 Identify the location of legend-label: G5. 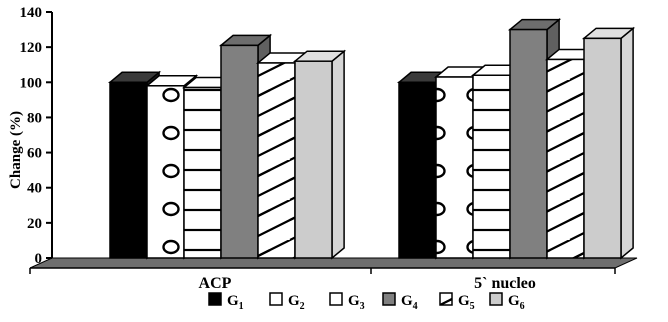
(466, 302).